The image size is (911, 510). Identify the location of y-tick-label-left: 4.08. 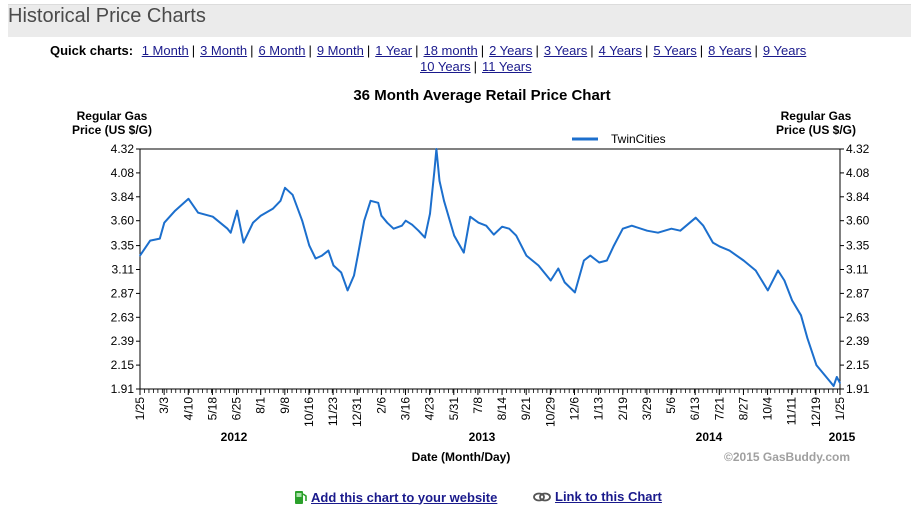
(123, 173).